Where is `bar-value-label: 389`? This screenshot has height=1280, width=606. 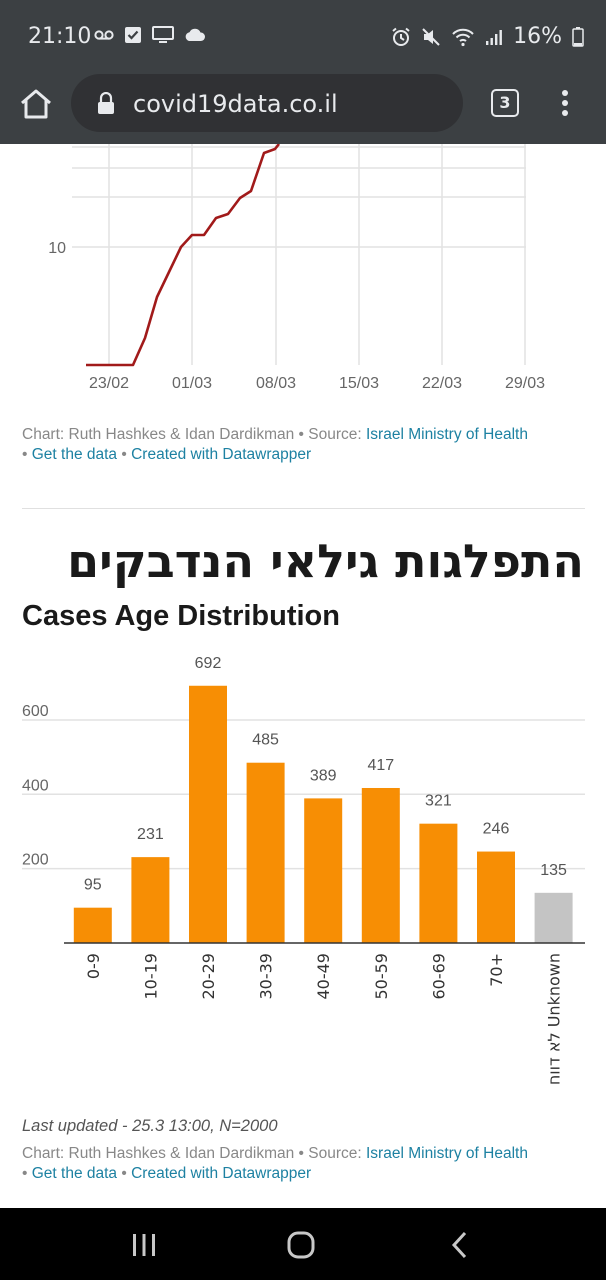
bar-value-label: 389 is located at coordinates (323, 775).